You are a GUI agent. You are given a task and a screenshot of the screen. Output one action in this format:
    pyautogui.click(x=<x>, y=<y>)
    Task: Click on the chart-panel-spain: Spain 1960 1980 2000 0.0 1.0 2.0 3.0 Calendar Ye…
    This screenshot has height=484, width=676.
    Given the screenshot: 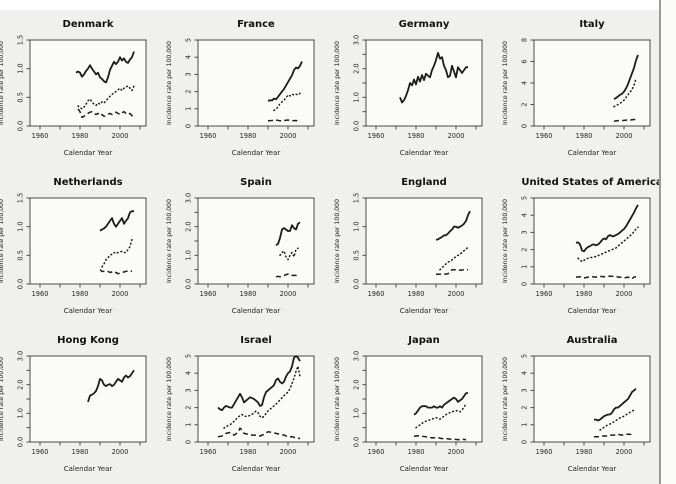 What is the action you would take?
    pyautogui.click(x=242, y=247)
    